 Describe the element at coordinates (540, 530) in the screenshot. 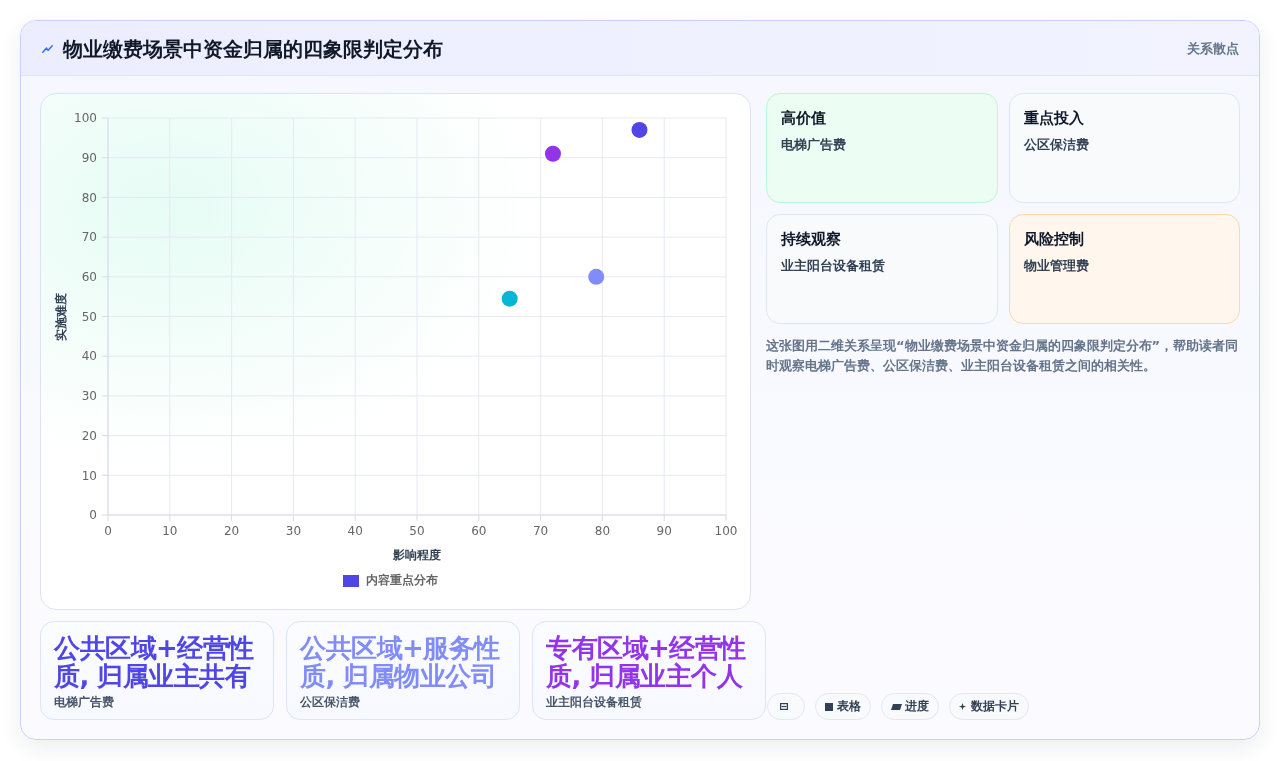

I see `x-tick-label: 70` at that location.